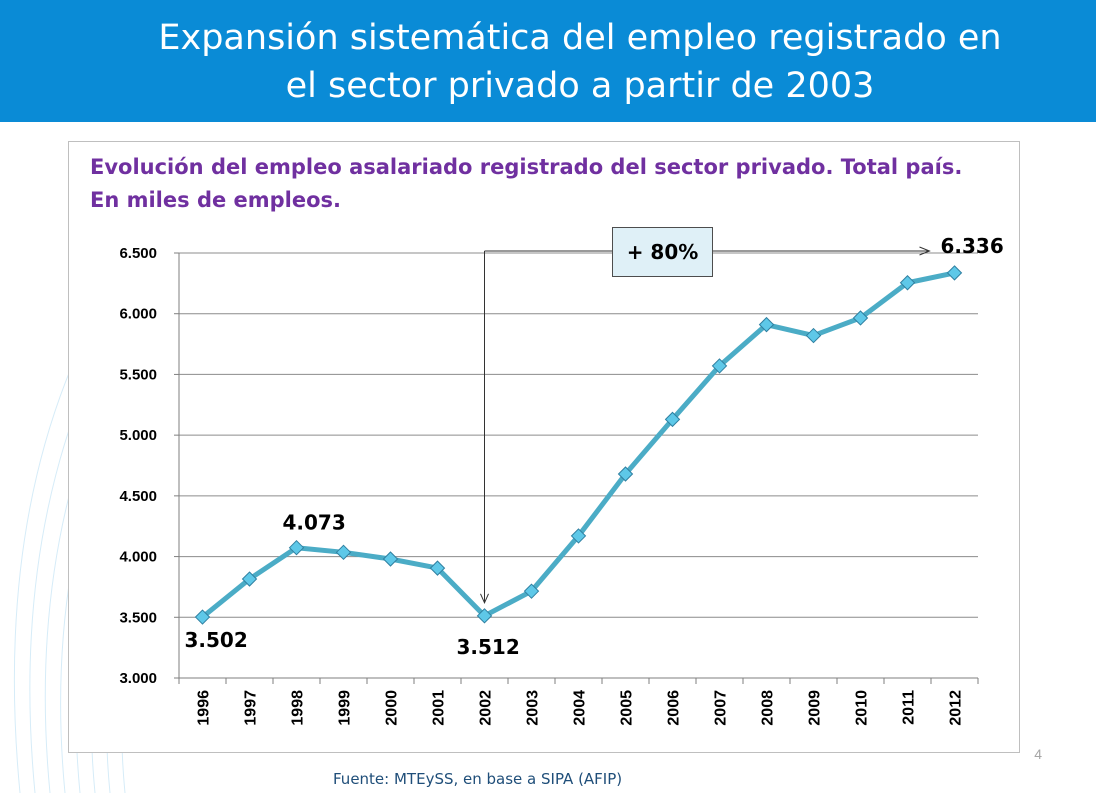 Image resolution: width=1096 pixels, height=793 pixels. I want to click on x-tick-label: 2001, so click(439, 708).